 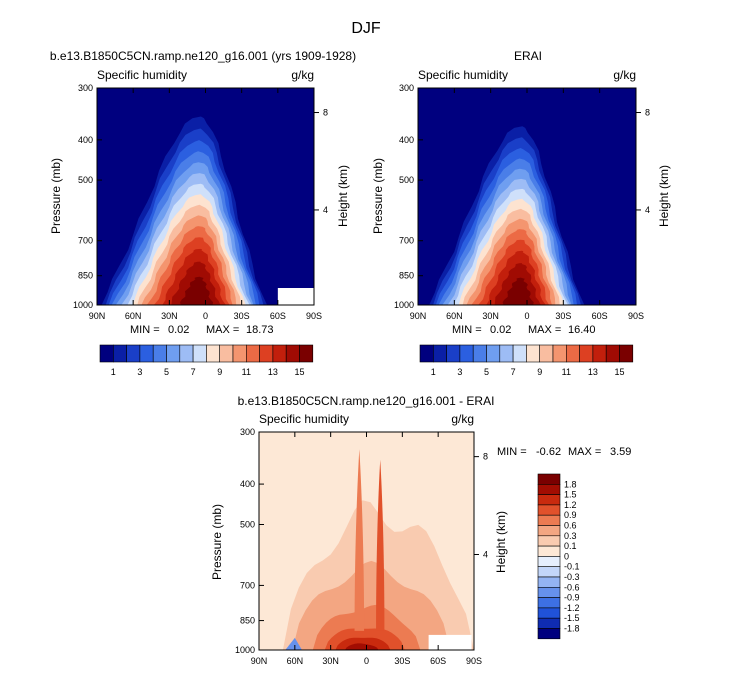 I want to click on panel-erai-plot: 90N 60N 30N 0 30S 60S 90S 300 400 500 700 850 1000 8 4, so click(x=522, y=202).